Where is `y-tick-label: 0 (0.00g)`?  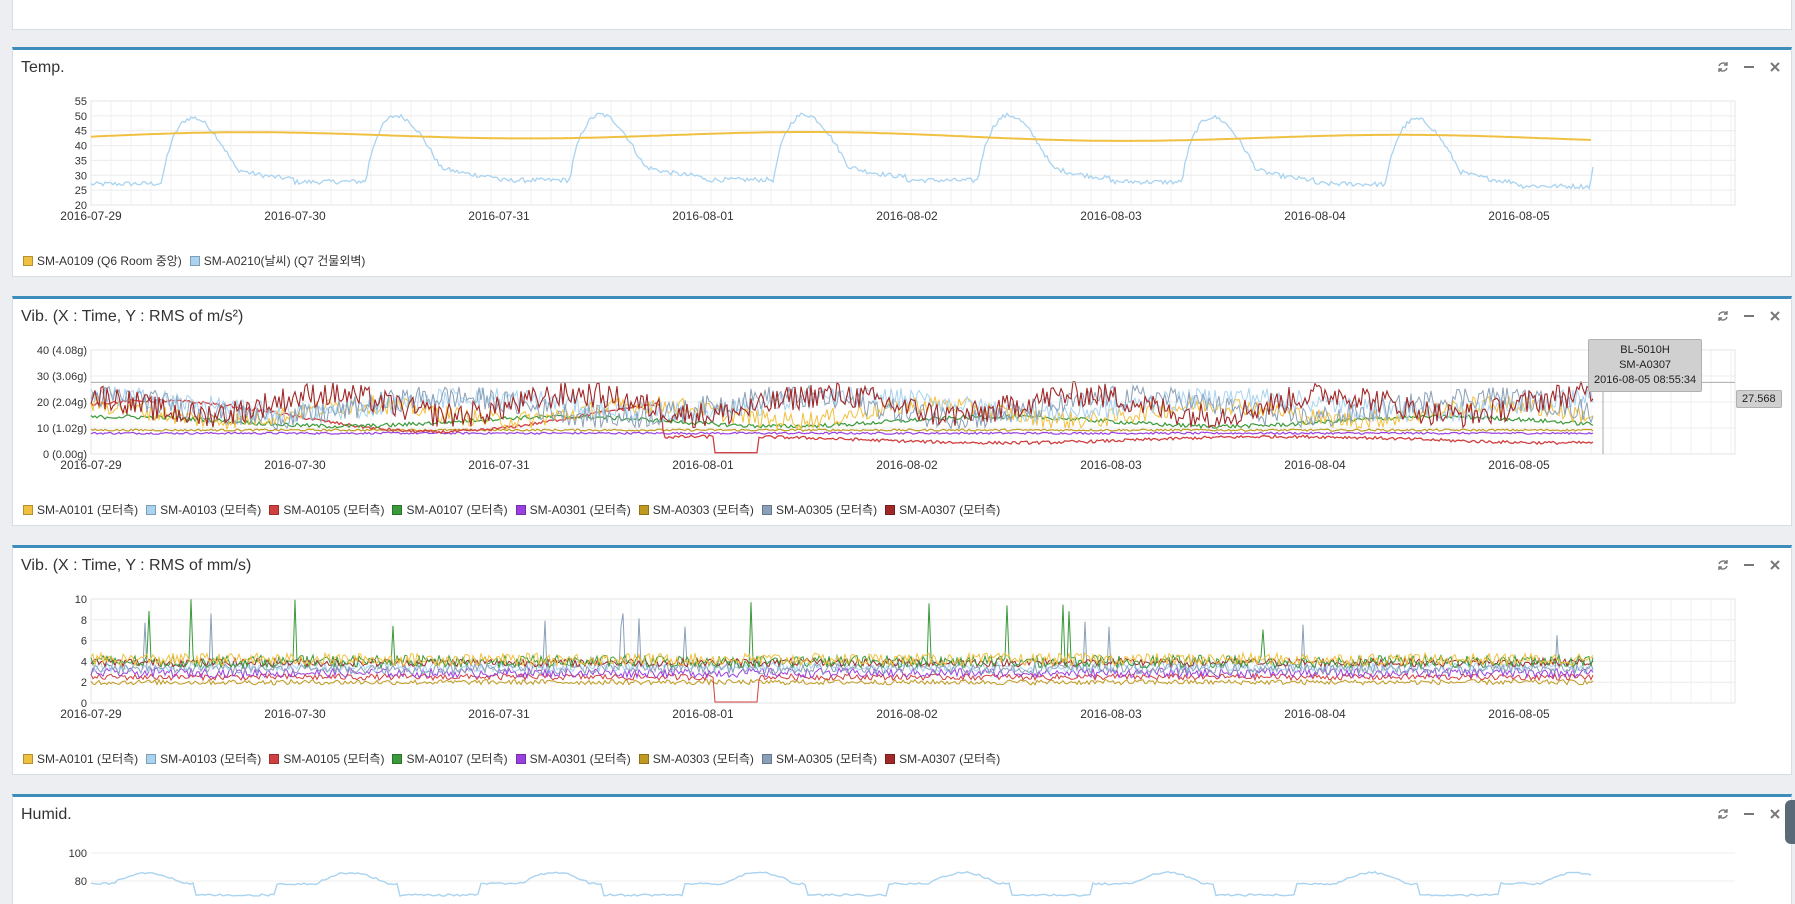
y-tick-label: 0 (0.00g) is located at coordinates (65, 455).